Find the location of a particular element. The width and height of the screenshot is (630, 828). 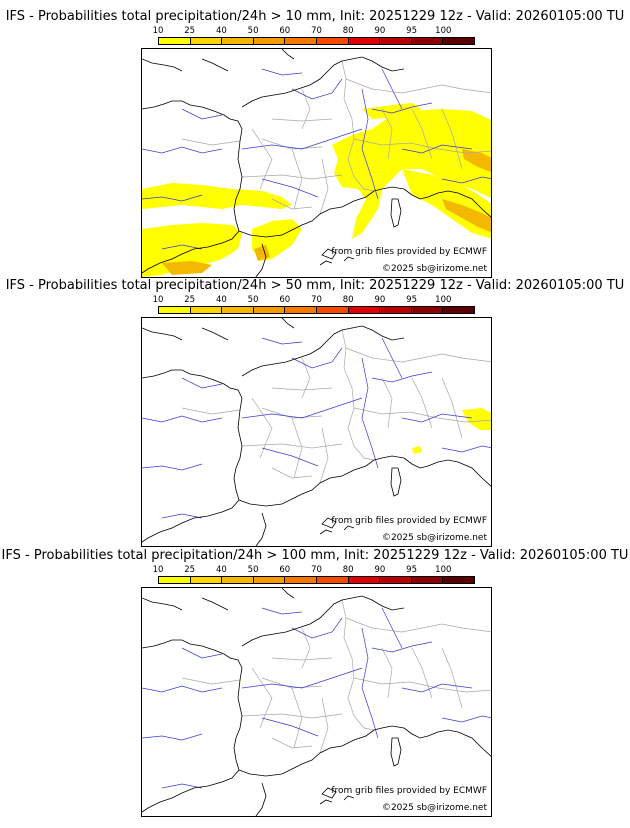

colorbar-tick-label: 60 is located at coordinates (285, 31).